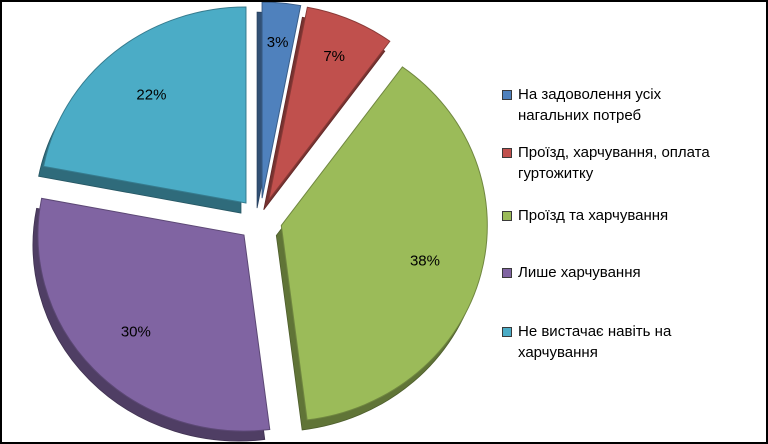 This screenshot has width=768, height=444. What do you see at coordinates (590, 94) in the screenshot?
I see `legend-label-line: На задоволення усіх` at bounding box center [590, 94].